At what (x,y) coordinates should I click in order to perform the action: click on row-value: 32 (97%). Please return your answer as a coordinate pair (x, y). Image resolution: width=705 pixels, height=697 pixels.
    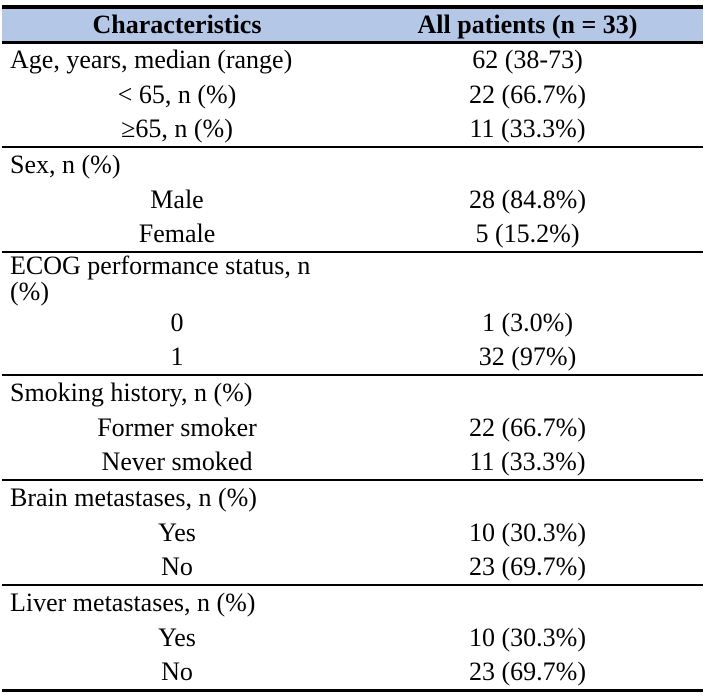
    Looking at the image, I should click on (527, 356).